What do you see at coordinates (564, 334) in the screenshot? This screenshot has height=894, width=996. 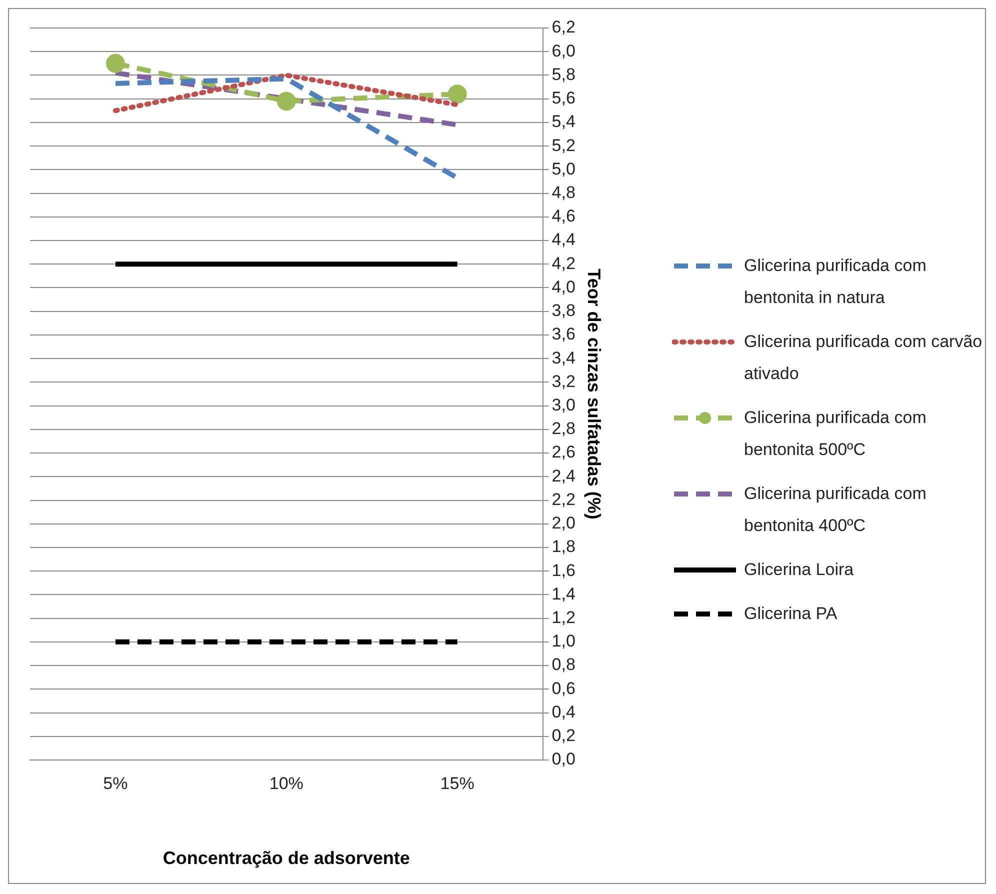 I see `y-tick-label: 3,6` at bounding box center [564, 334].